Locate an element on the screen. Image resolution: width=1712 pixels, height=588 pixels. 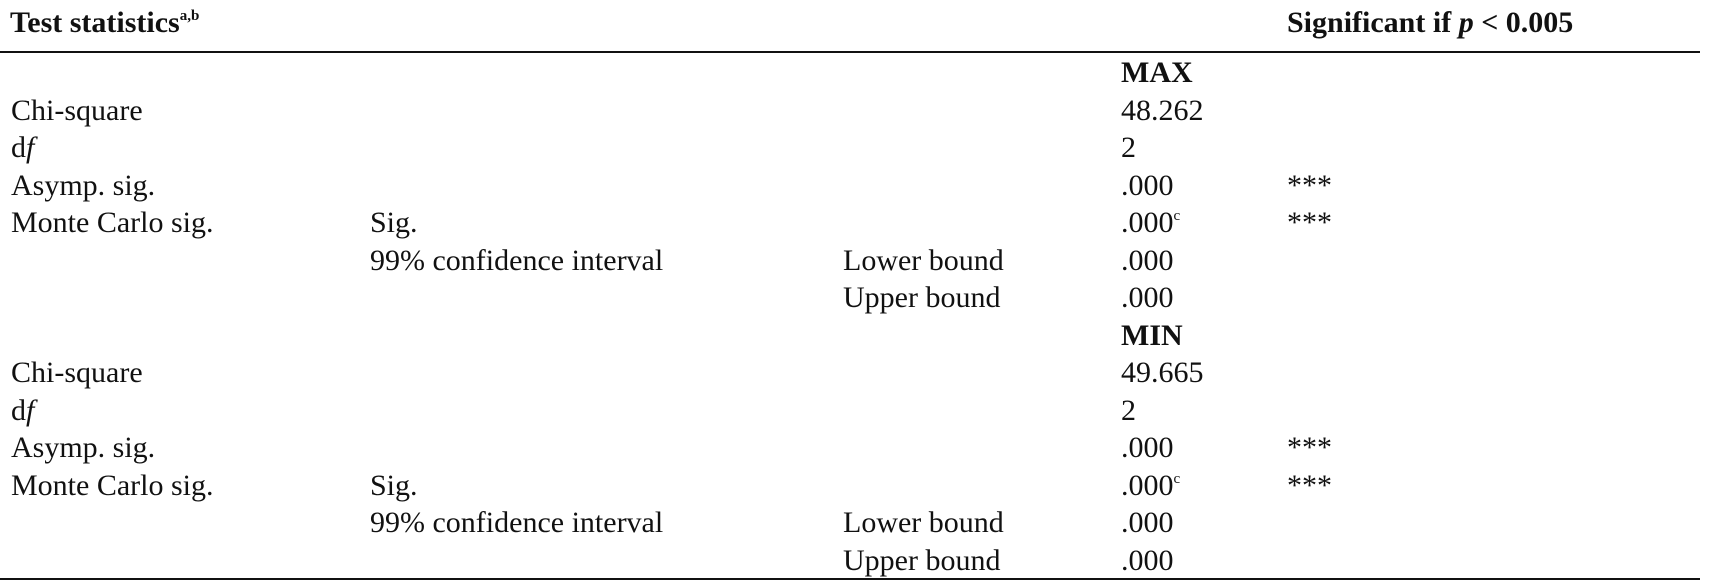
title-text: Test statistics is located at coordinates (95, 22).